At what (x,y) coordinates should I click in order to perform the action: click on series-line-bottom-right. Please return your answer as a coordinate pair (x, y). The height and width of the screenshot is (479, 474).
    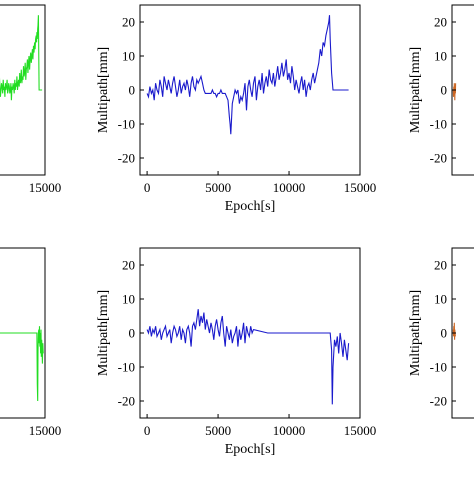
    Looking at the image, I should click on (454, 331).